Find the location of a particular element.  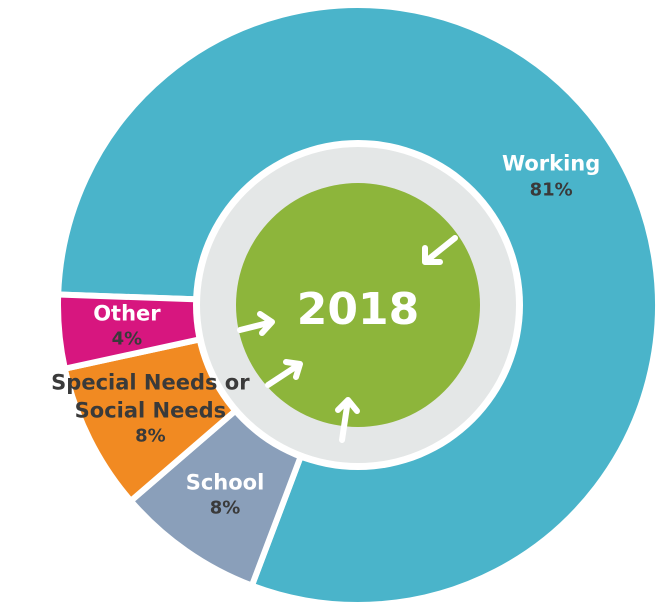

value-label: 81% is located at coordinates (551, 190).